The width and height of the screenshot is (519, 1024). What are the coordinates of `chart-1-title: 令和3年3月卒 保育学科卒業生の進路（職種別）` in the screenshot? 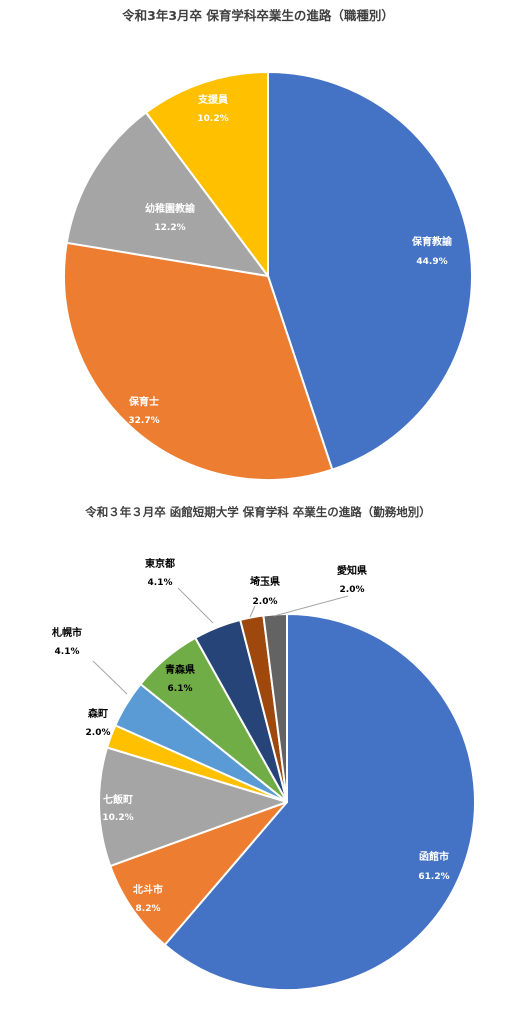 It's located at (257, 15).